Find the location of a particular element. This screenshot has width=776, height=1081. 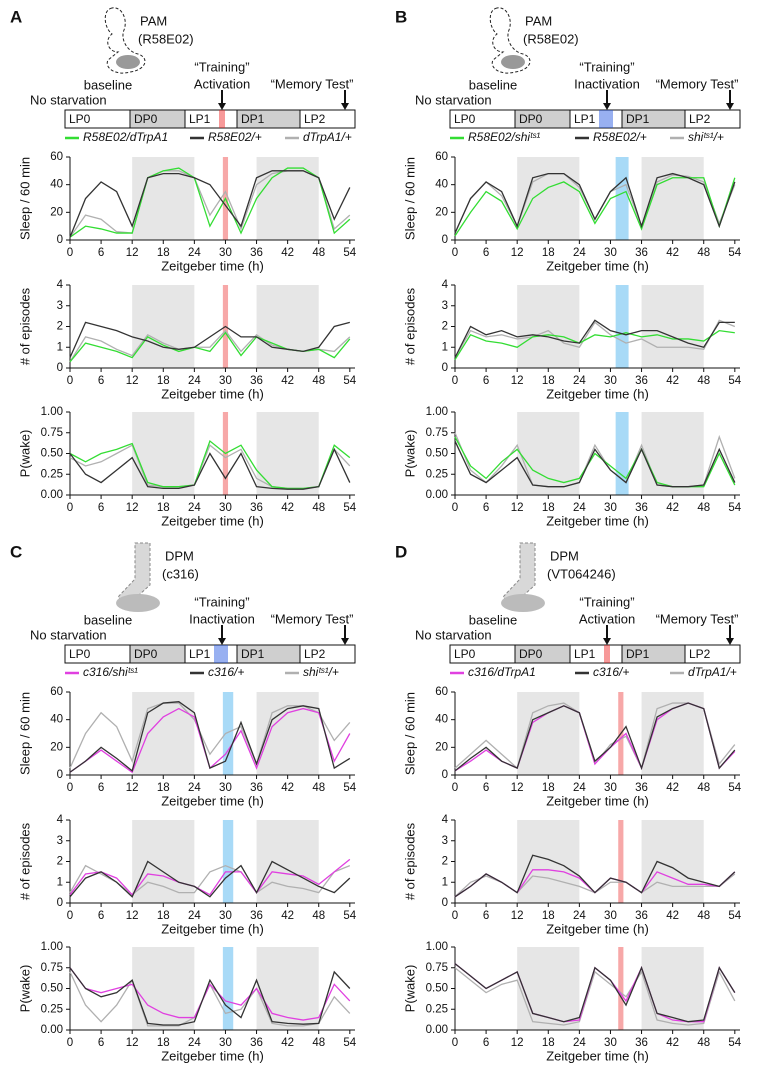

legend-label: R58E02/shiᵗˢ¹ is located at coordinates (504, 137).